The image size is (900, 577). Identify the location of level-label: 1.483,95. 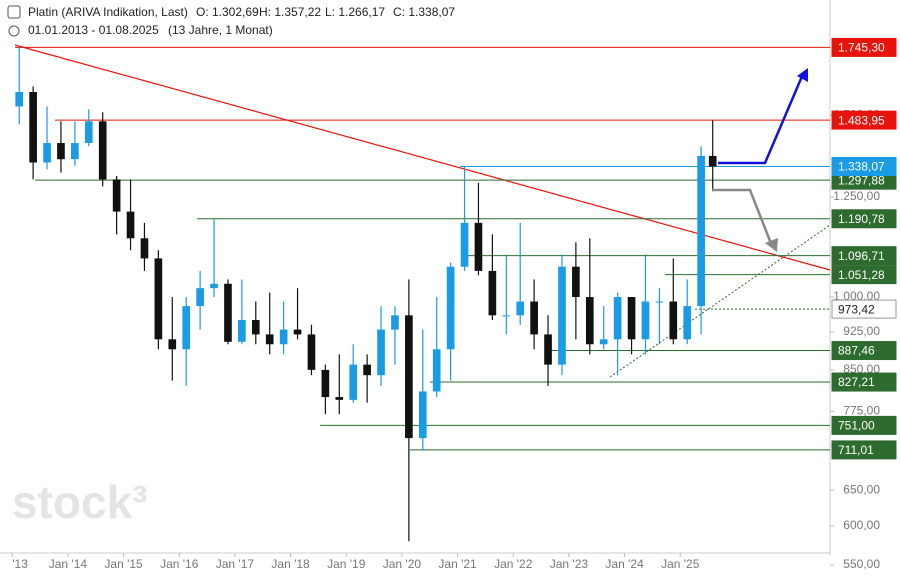
(861, 120).